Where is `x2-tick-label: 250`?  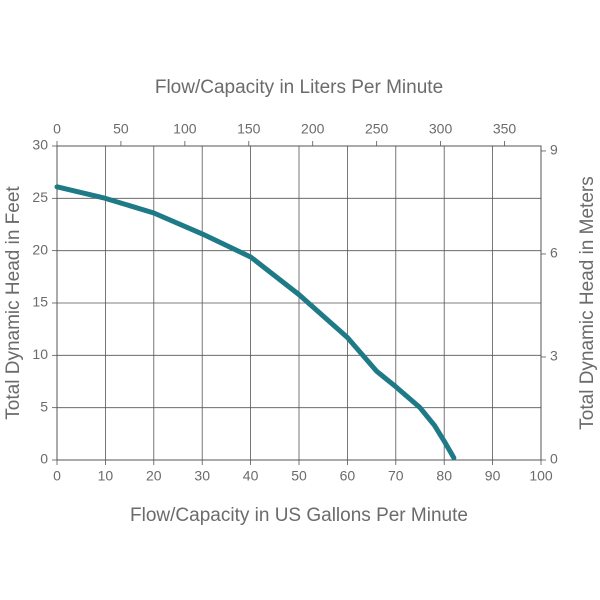 x2-tick-label: 250 is located at coordinates (377, 129).